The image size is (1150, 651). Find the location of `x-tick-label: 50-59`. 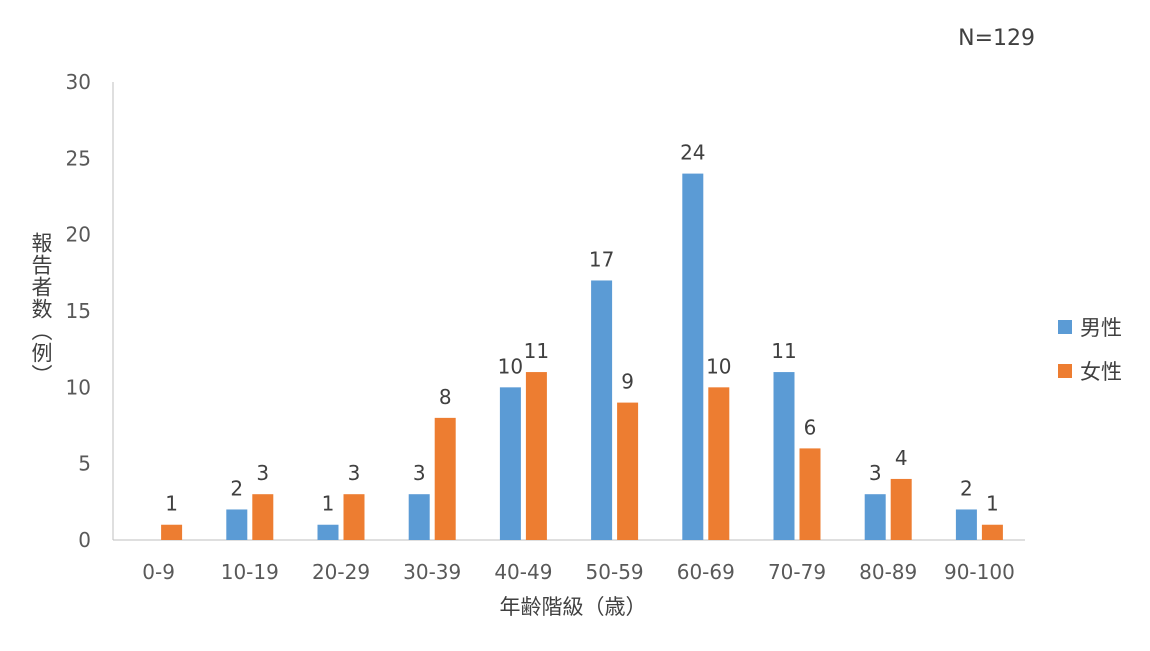

x-tick-label: 50-59 is located at coordinates (615, 572).